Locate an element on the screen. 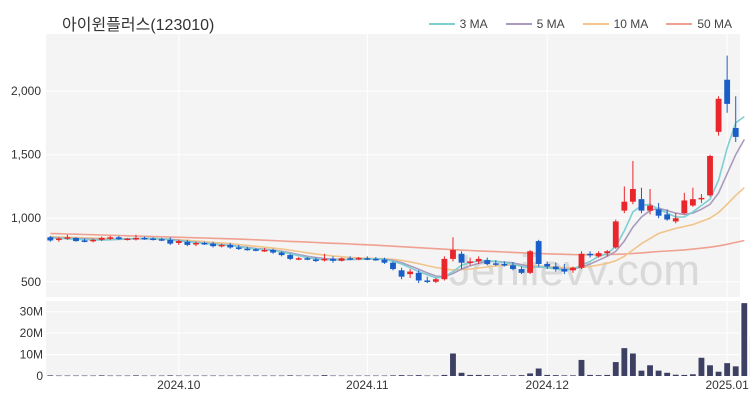  legend-label-ma50: 50 MA is located at coordinates (714, 24).